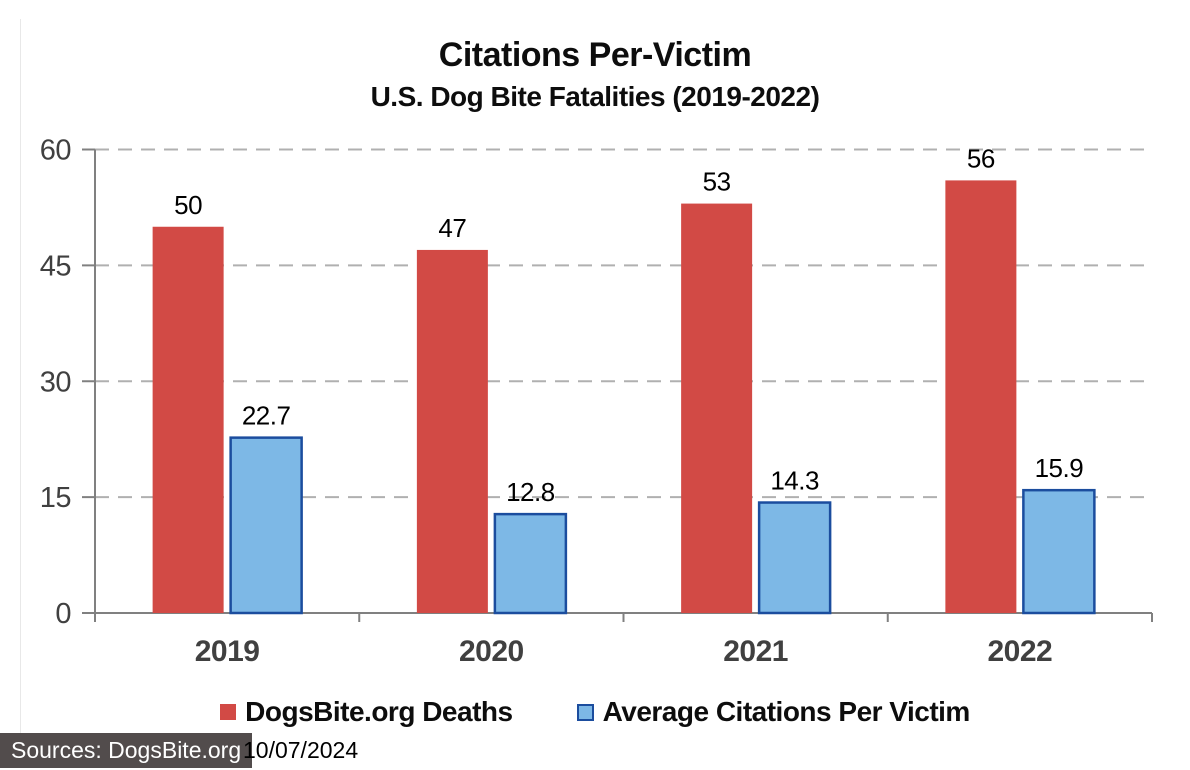  I want to click on y-tick-label: 15, so click(55, 498).